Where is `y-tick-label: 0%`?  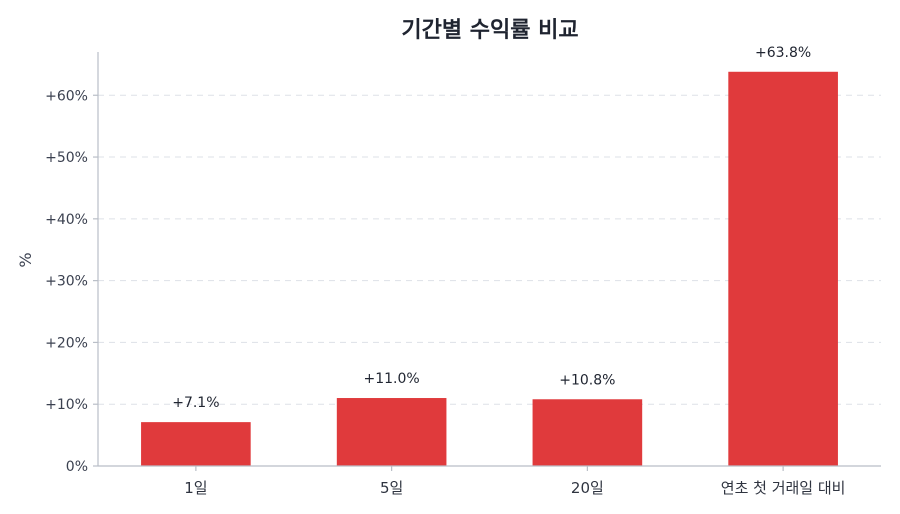
y-tick-label: 0% is located at coordinates (77, 467).